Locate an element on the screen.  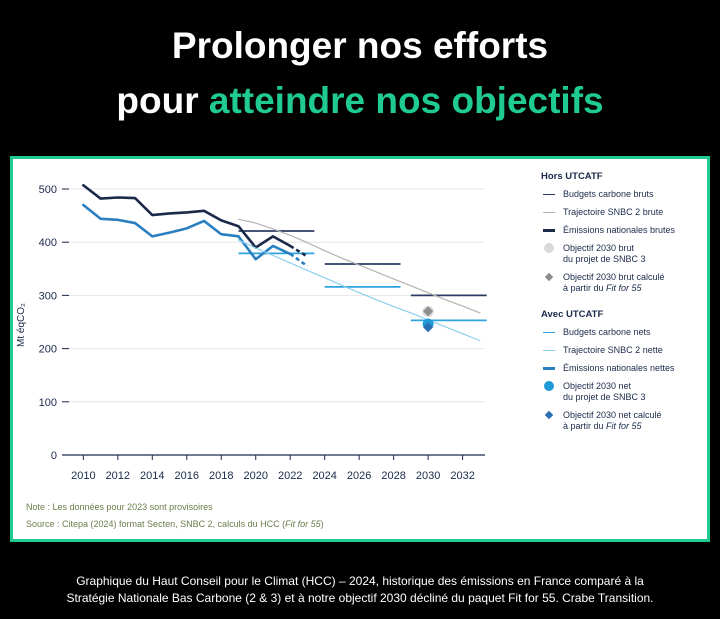
legend-group-hors-utcatf: Hors UTCATF is located at coordinates (572, 176).